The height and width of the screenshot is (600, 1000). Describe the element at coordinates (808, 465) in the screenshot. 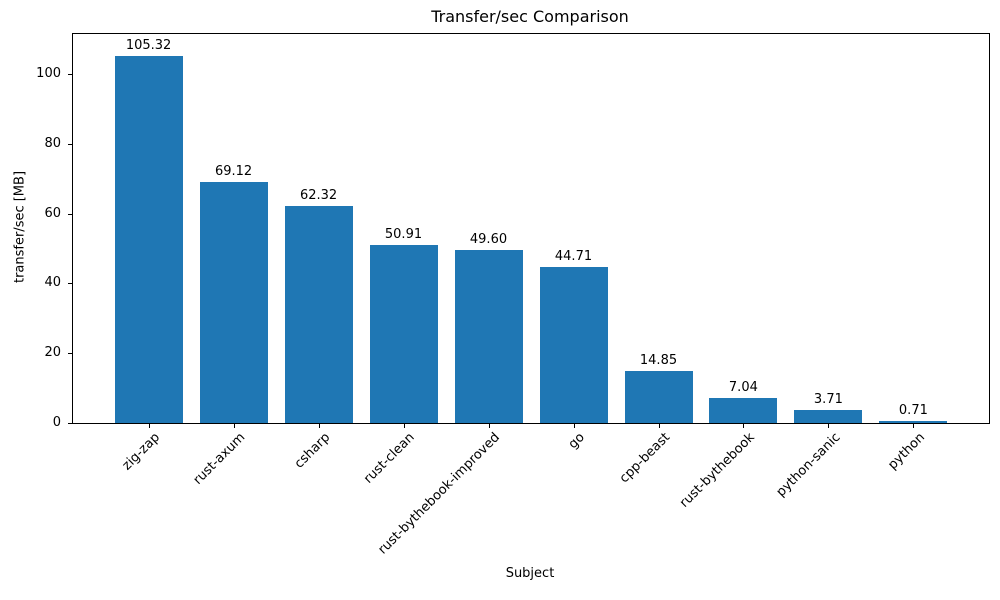

I see `x-tick-label: python-sanic` at that location.